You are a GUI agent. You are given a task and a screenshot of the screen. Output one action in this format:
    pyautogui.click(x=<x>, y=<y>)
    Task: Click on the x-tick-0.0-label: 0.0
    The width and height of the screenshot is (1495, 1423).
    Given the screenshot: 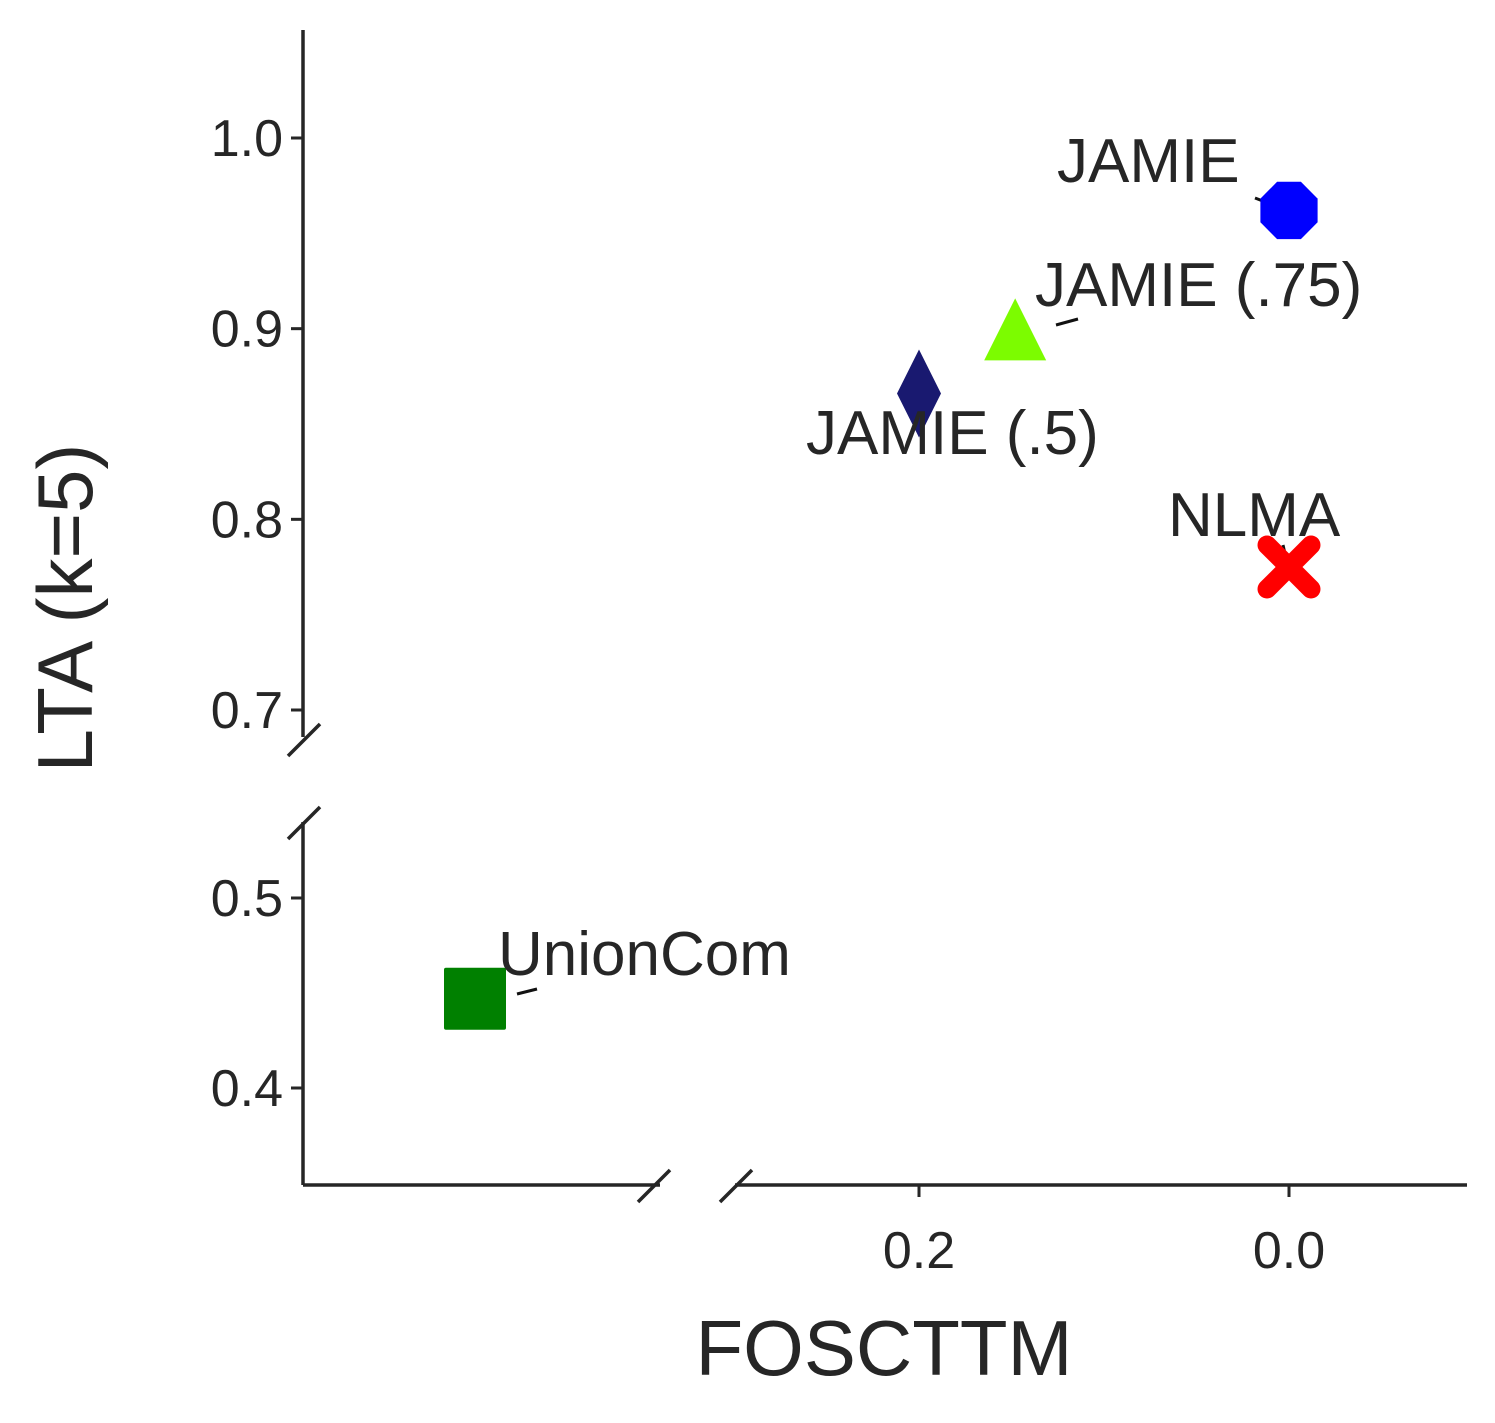 What is the action you would take?
    pyautogui.click(x=1289, y=1251)
    